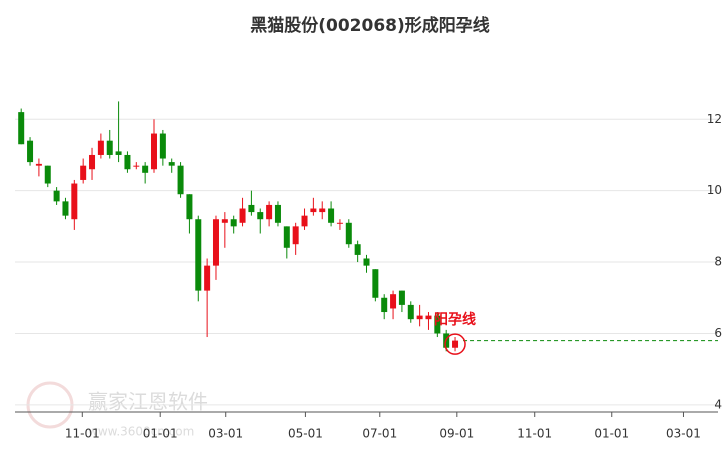 The width and height of the screenshot is (726, 450). What do you see at coordinates (305, 434) in the screenshot?
I see `x-tick-label: 05-01` at bounding box center [305, 434].